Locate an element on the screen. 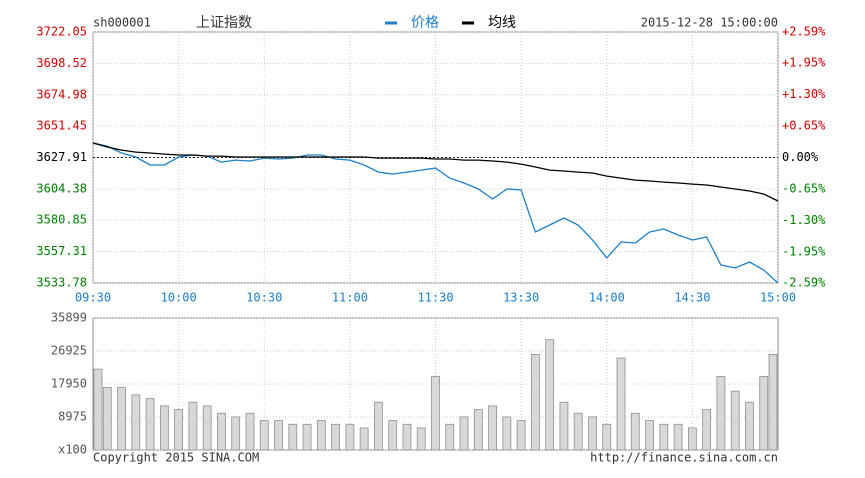 The image size is (865, 478). x-tick-label: 15:00 is located at coordinates (778, 298).